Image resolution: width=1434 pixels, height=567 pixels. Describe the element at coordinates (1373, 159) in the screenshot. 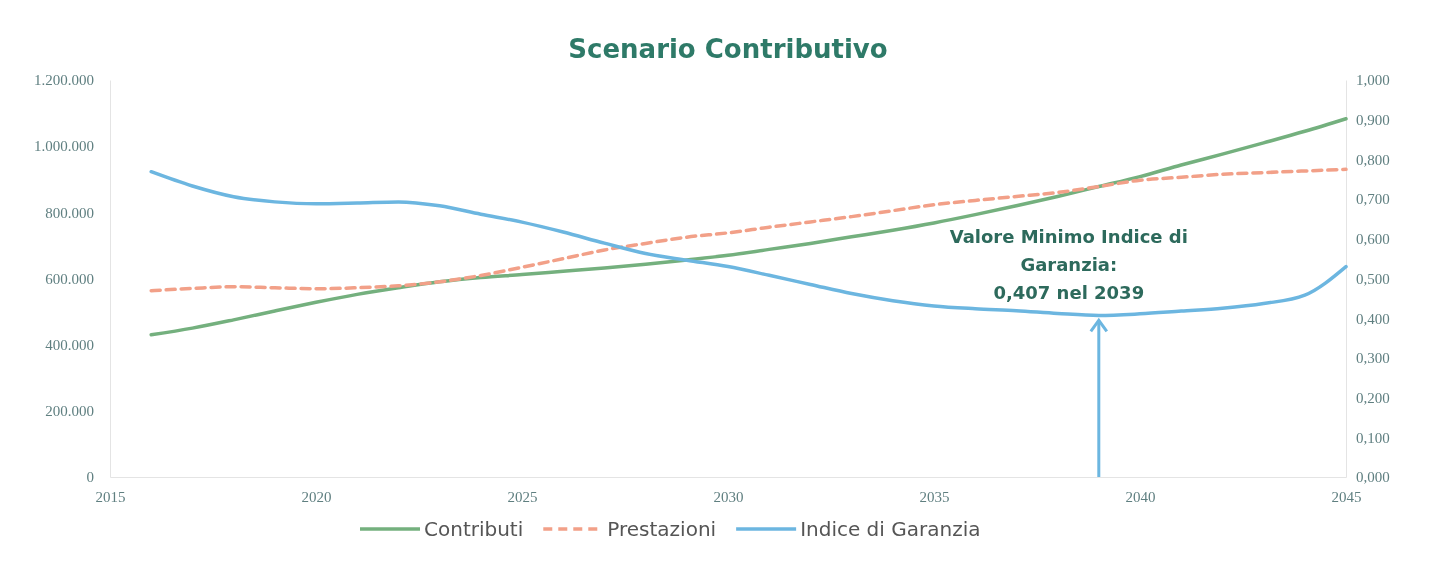

I see `y2-tick-label: 0,800` at that location.